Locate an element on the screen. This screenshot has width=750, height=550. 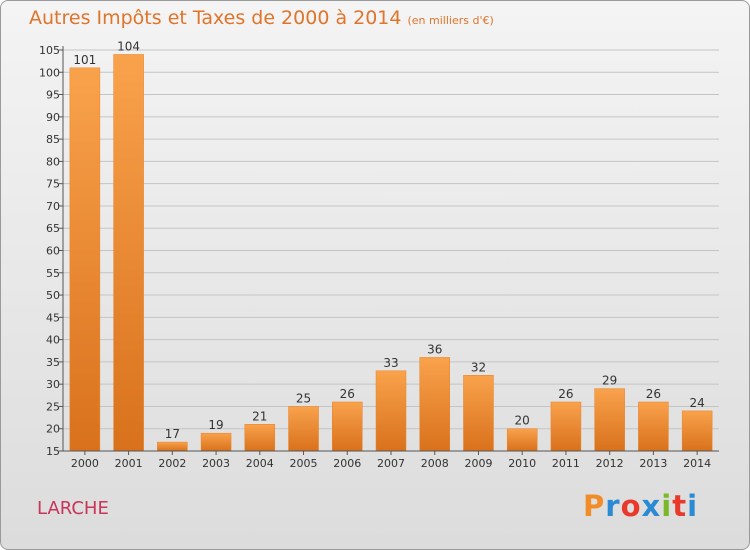
x-tick-label: 2014 is located at coordinates (697, 463).